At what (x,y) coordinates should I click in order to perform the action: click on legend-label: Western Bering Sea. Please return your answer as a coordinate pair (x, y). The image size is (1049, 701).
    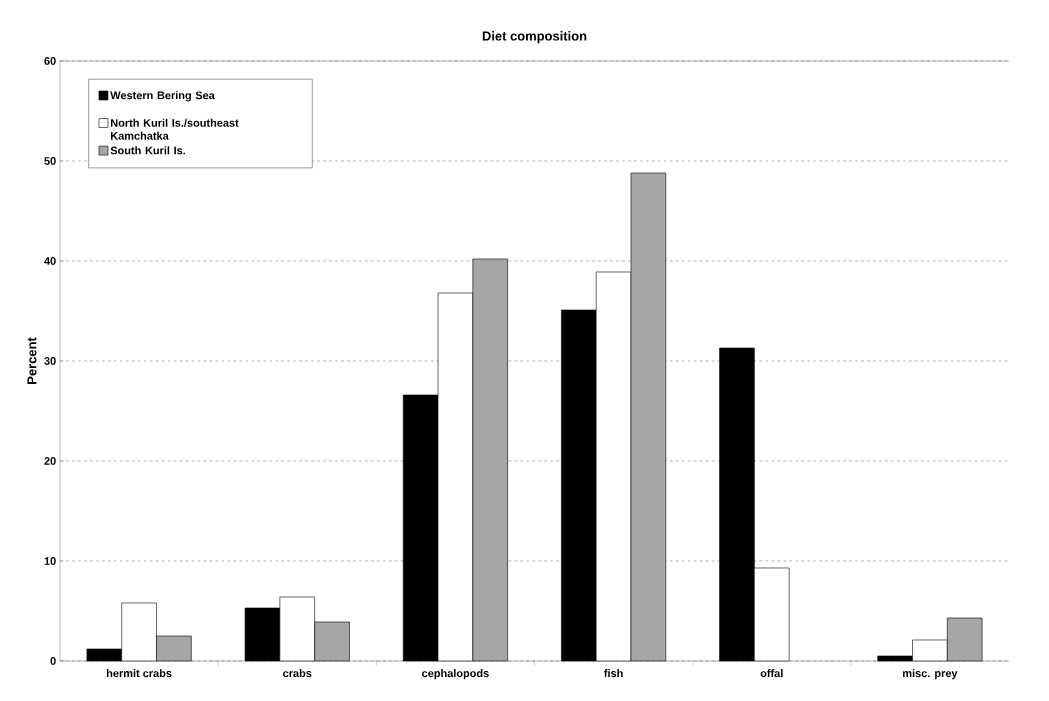
    Looking at the image, I should click on (162, 96).